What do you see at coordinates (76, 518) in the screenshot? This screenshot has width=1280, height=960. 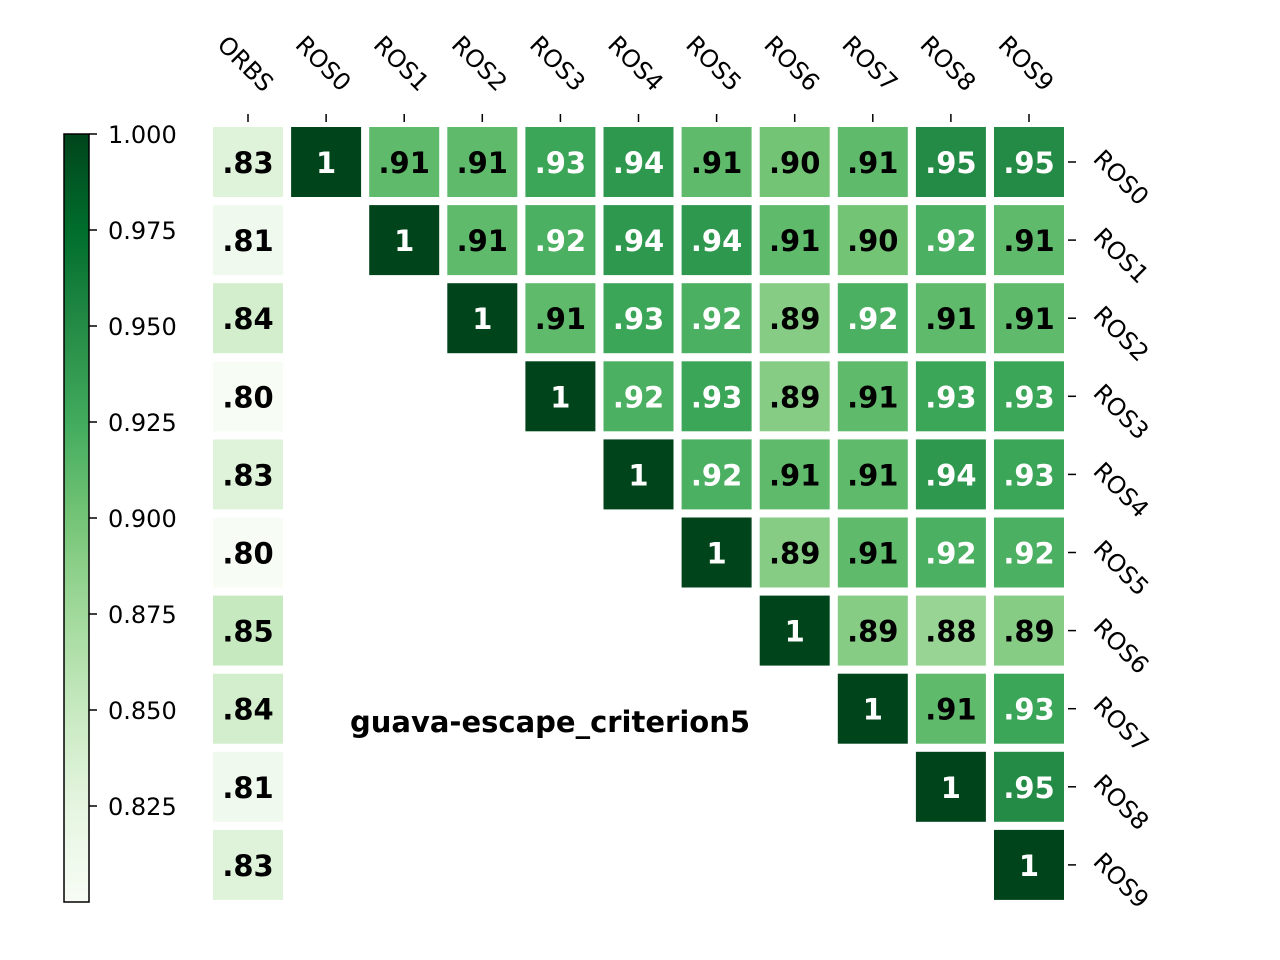 I see `colorbar-gradient` at bounding box center [76, 518].